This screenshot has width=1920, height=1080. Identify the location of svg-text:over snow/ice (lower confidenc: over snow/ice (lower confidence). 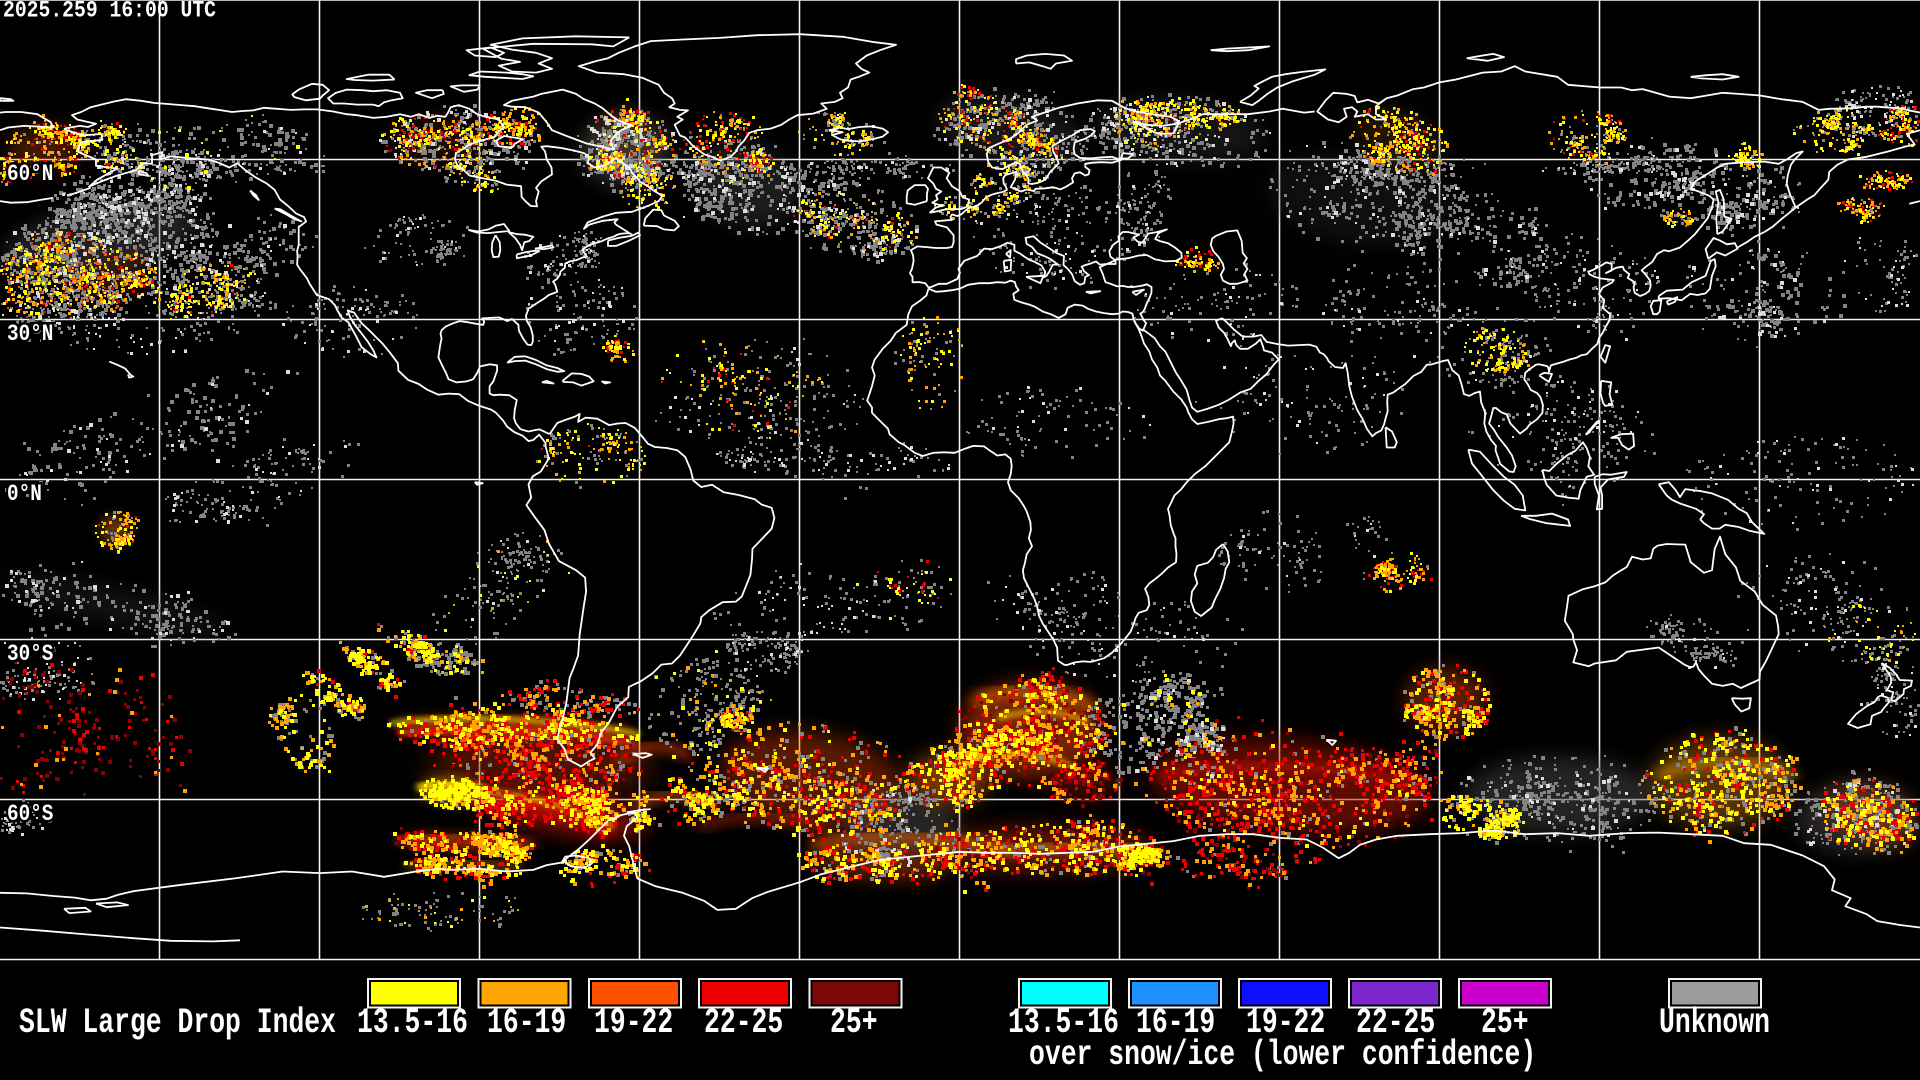
(1282, 1055).